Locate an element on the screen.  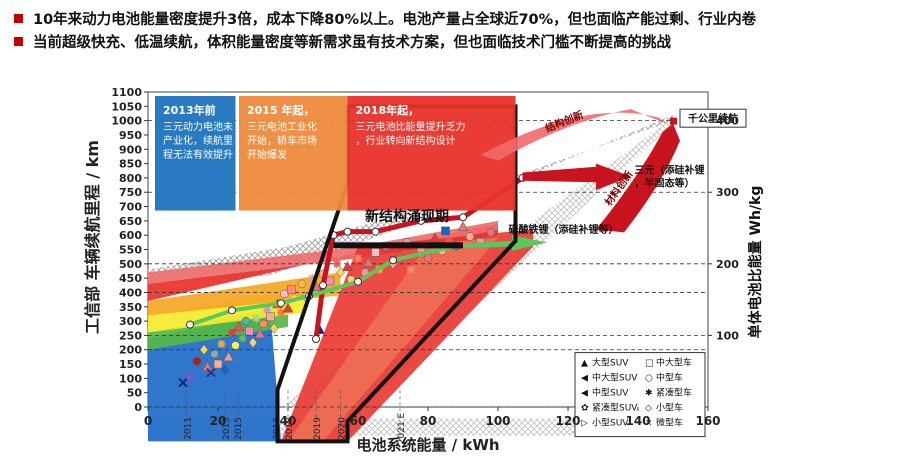
y-tick-label: 50 is located at coordinates (135, 393).